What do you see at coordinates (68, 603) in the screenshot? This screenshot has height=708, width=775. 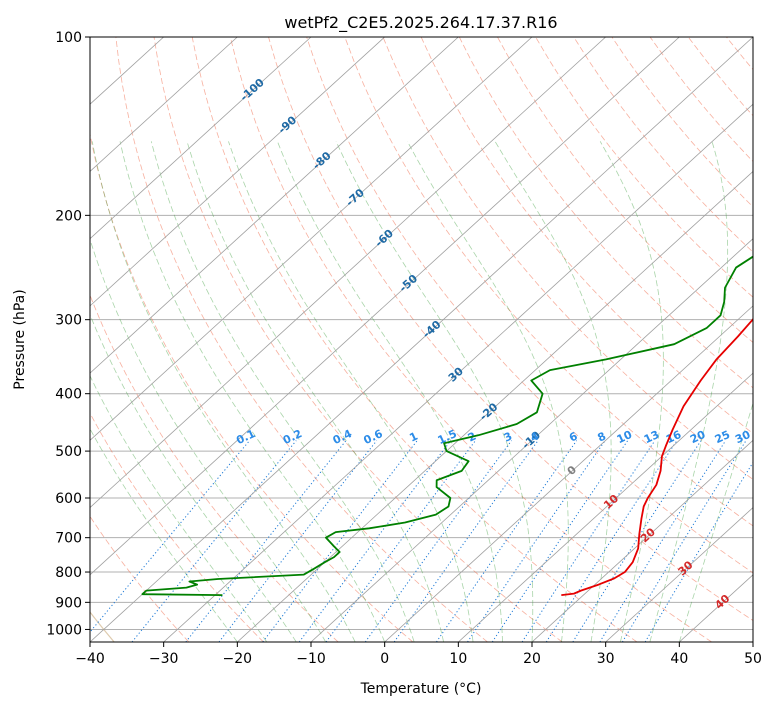 I see `y-tick-label: 900` at bounding box center [68, 603].